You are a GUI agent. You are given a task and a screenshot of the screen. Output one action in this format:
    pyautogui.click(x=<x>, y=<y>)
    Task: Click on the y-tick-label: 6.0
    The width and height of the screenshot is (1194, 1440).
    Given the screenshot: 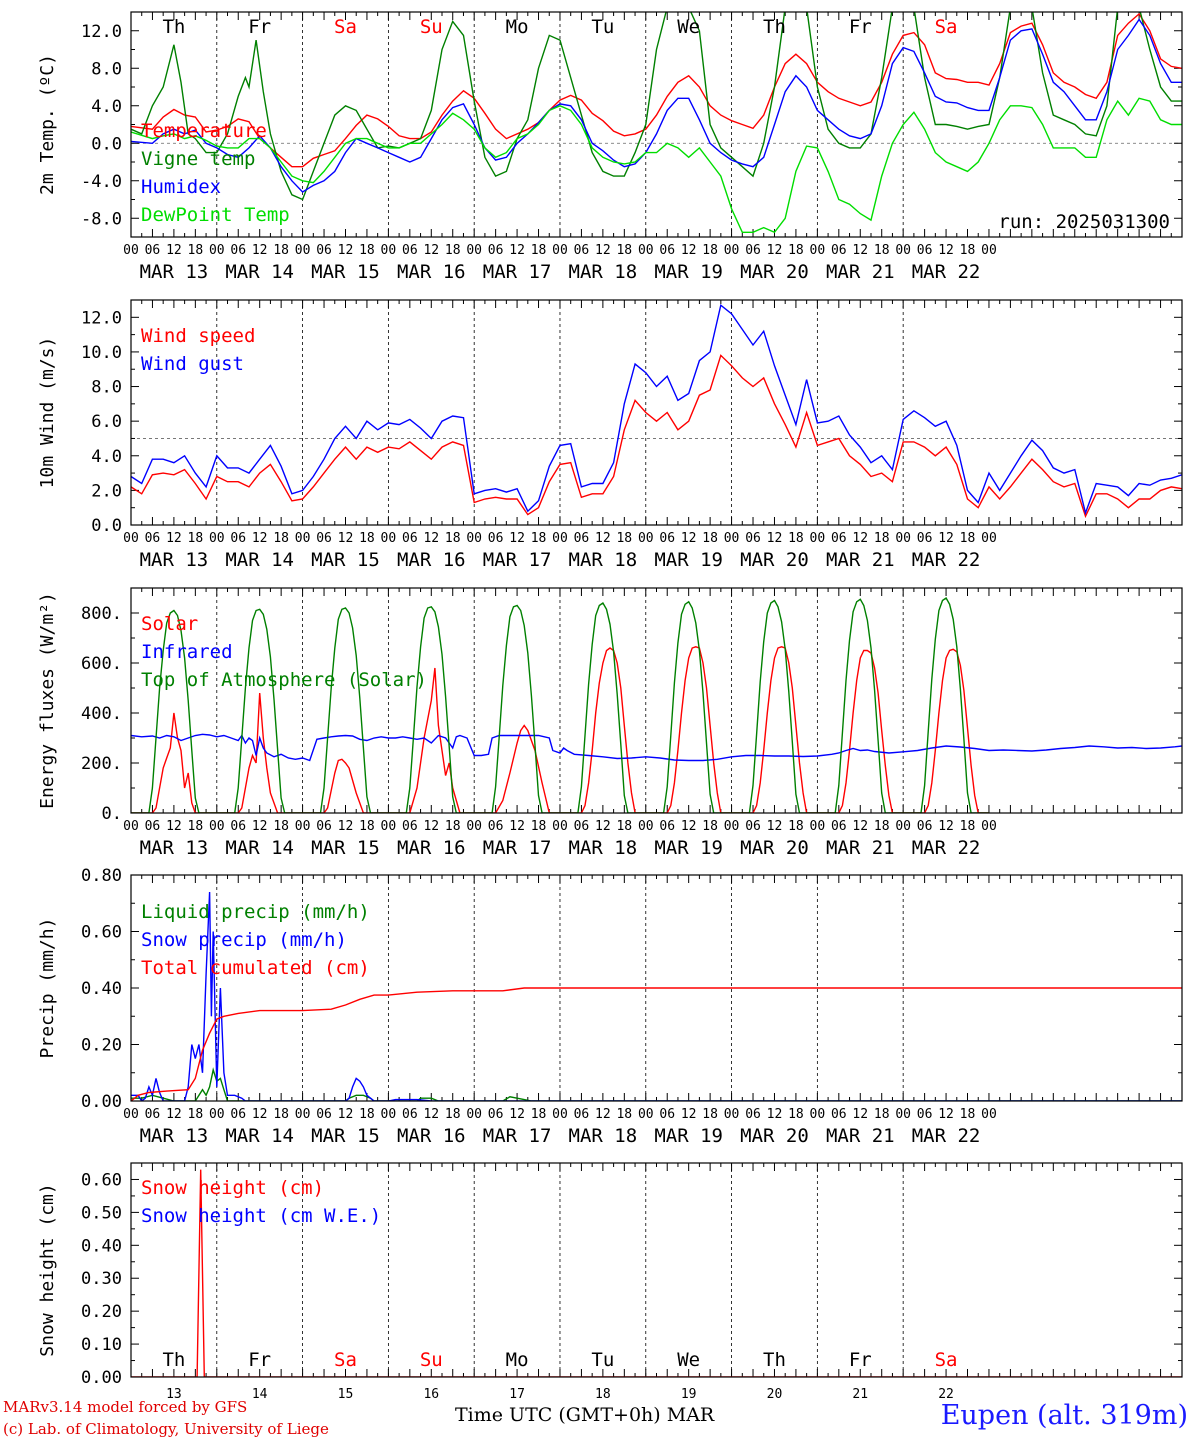 What is the action you would take?
    pyautogui.click(x=106, y=422)
    